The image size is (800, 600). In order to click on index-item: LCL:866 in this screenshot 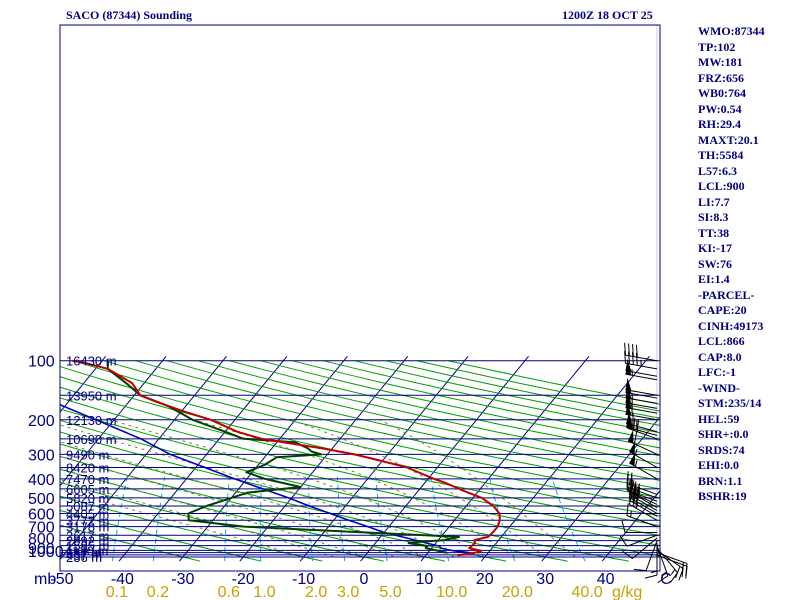, I will do `click(721, 341)`.